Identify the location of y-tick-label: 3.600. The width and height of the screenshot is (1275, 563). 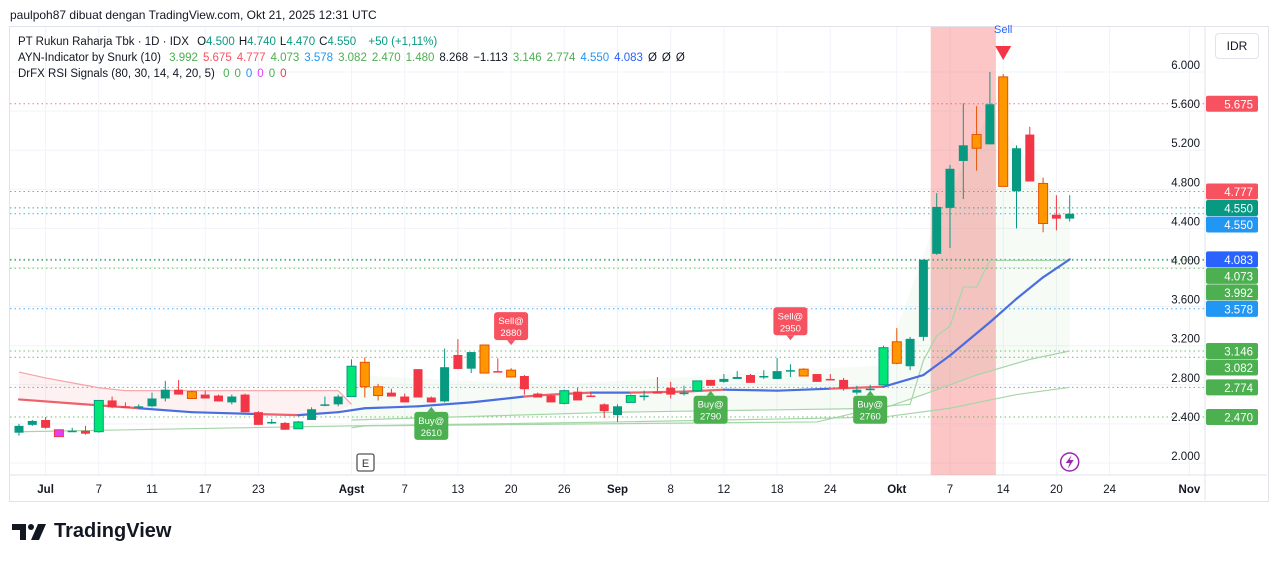
(1185, 301).